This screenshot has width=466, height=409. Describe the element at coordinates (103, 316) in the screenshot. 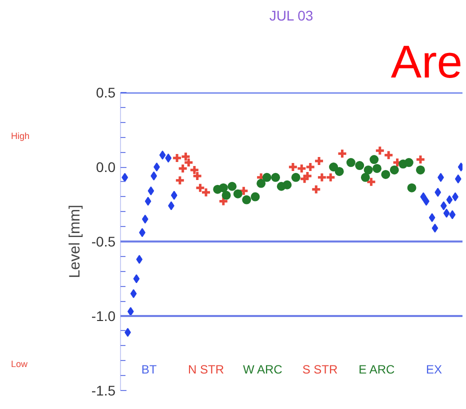

I see `y-tick-label: -1.0` at that location.